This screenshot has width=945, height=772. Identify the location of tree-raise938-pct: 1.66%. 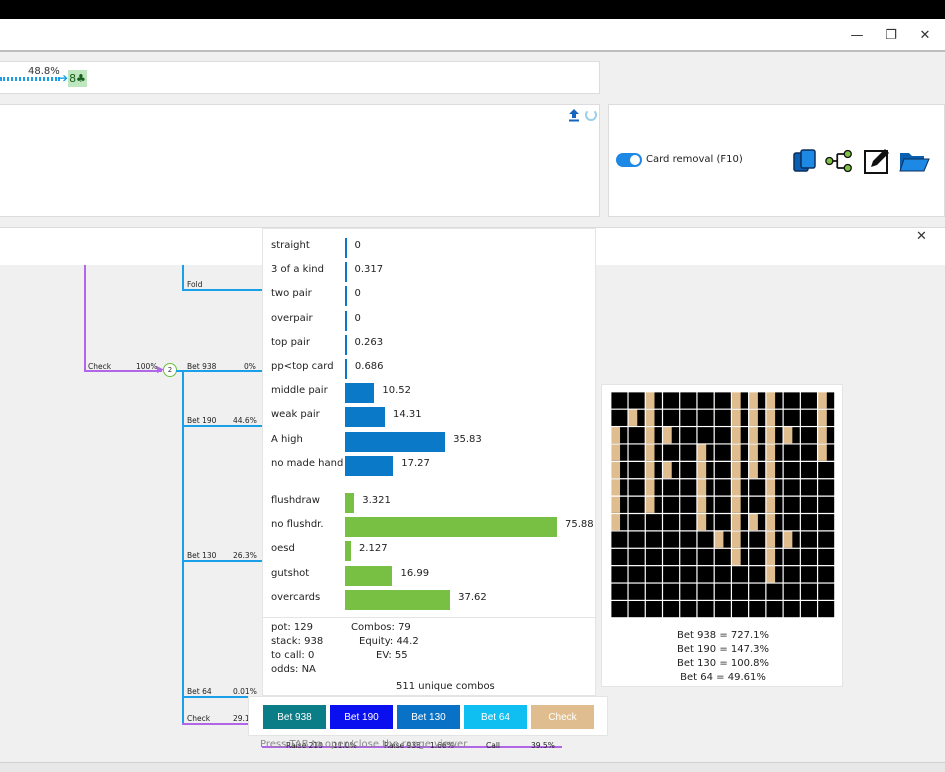
(442, 745).